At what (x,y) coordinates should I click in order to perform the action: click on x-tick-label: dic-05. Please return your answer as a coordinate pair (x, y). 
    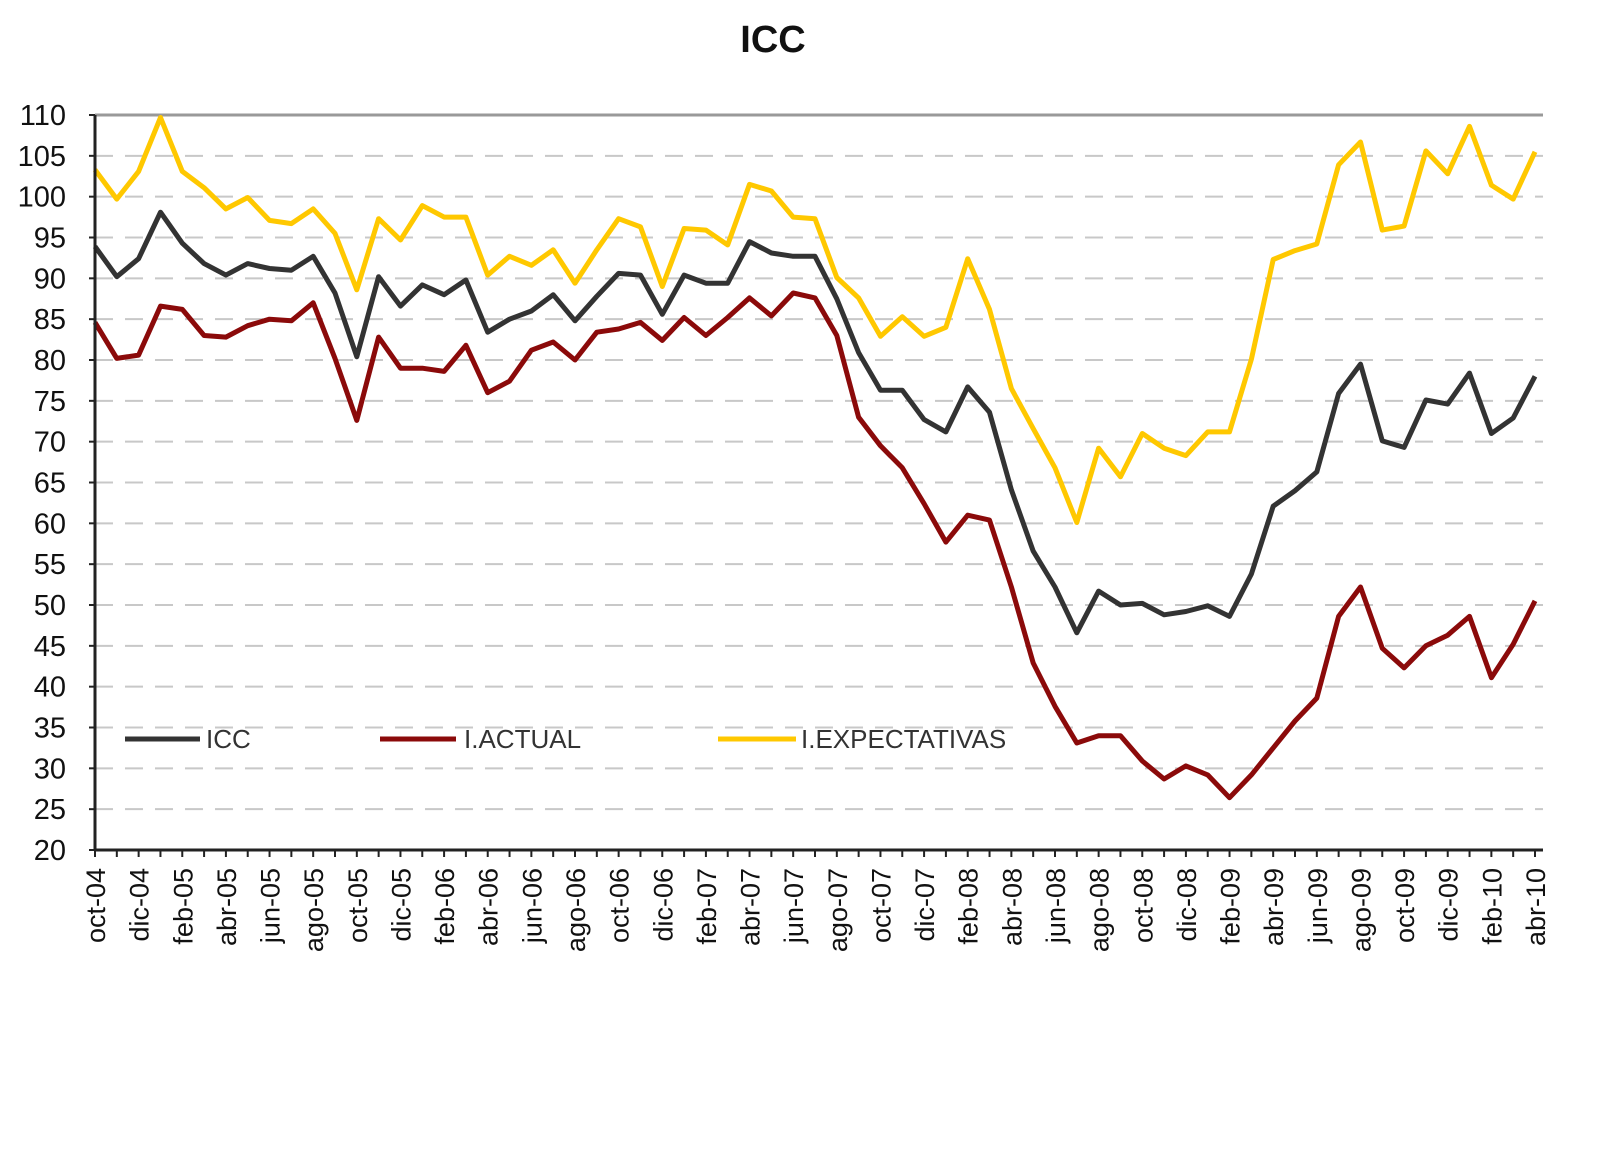
    Looking at the image, I should click on (401, 905).